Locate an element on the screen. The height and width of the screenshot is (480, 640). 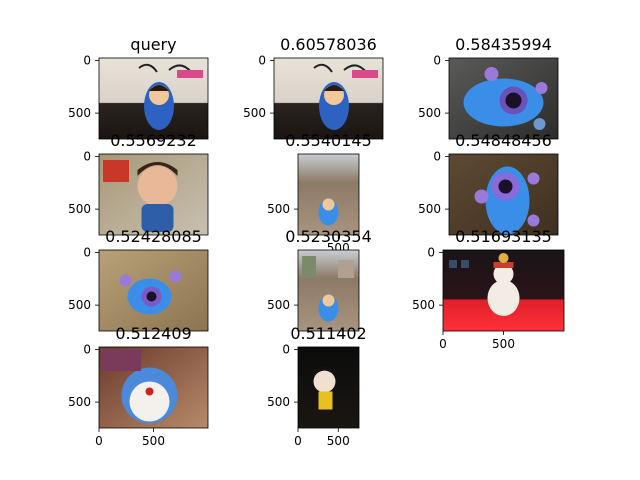
image-panel: 0.5569232 0 500 is located at coordinates (138, 183).